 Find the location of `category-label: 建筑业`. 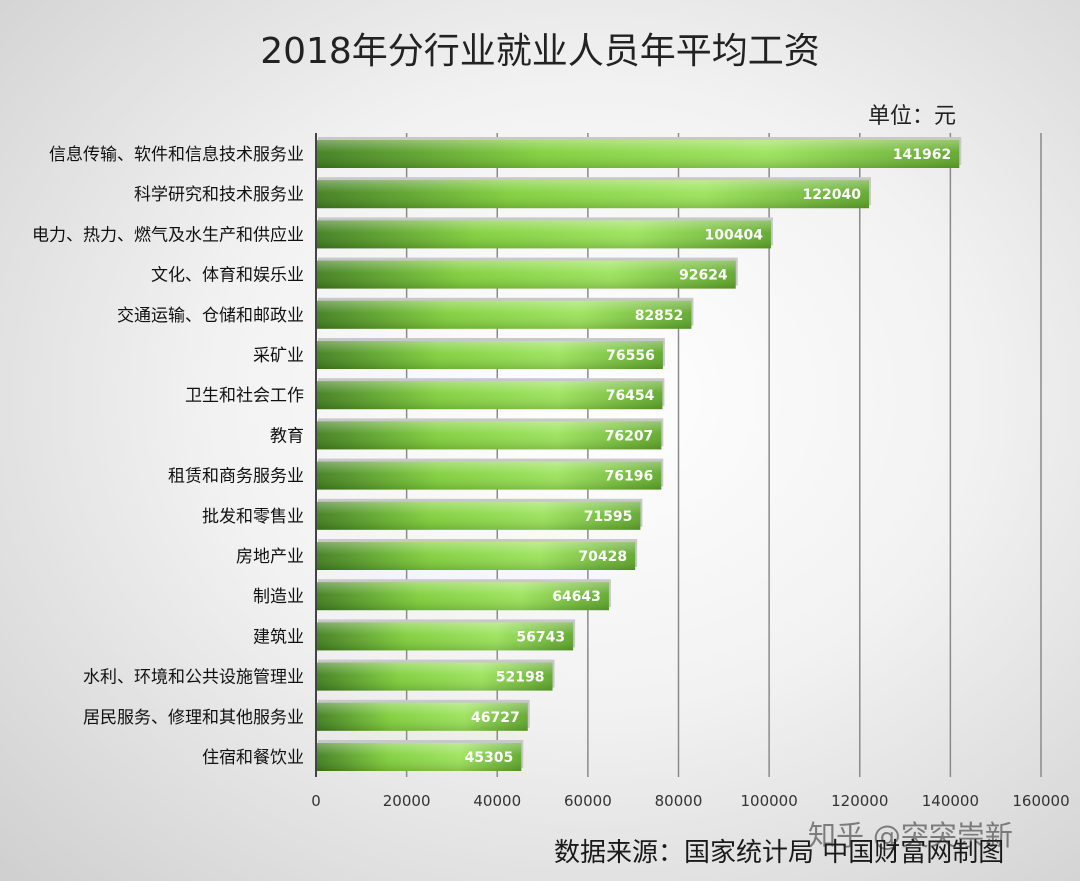

category-label: 建筑业 is located at coordinates (278, 637).